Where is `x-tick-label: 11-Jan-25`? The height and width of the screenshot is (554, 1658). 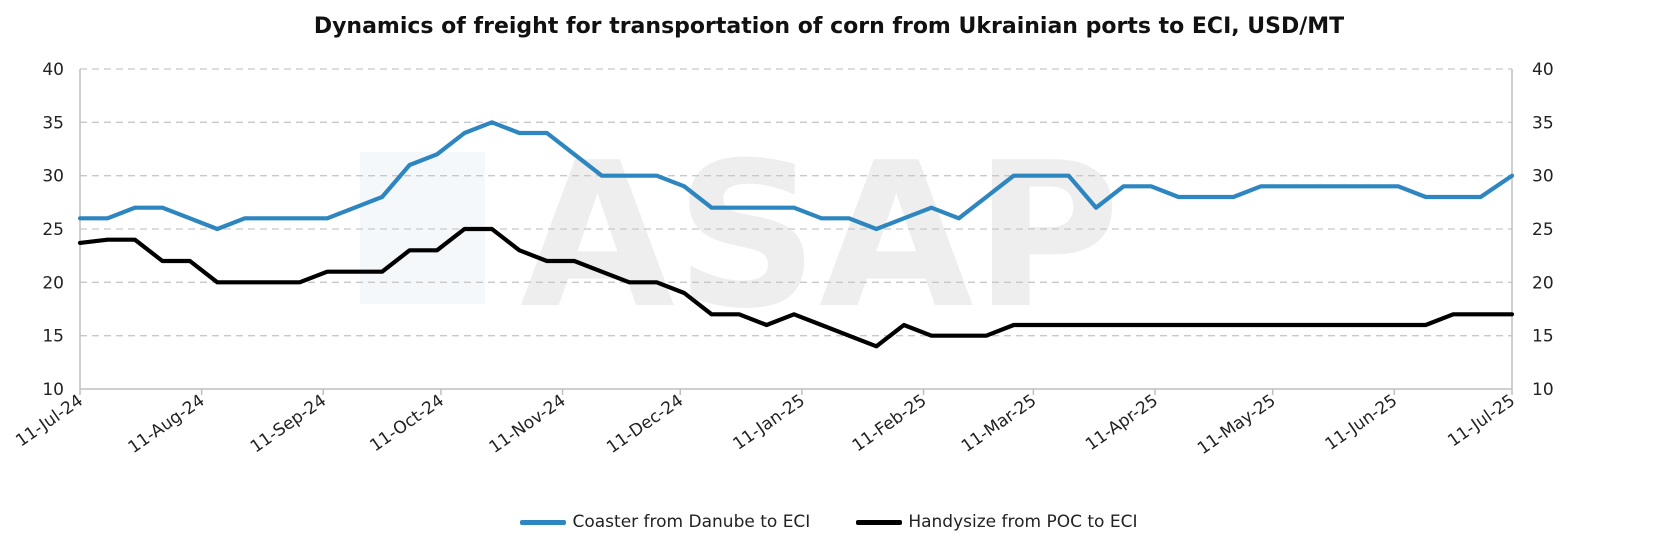 x-tick-label: 11-Jan-25 is located at coordinates (769, 423).